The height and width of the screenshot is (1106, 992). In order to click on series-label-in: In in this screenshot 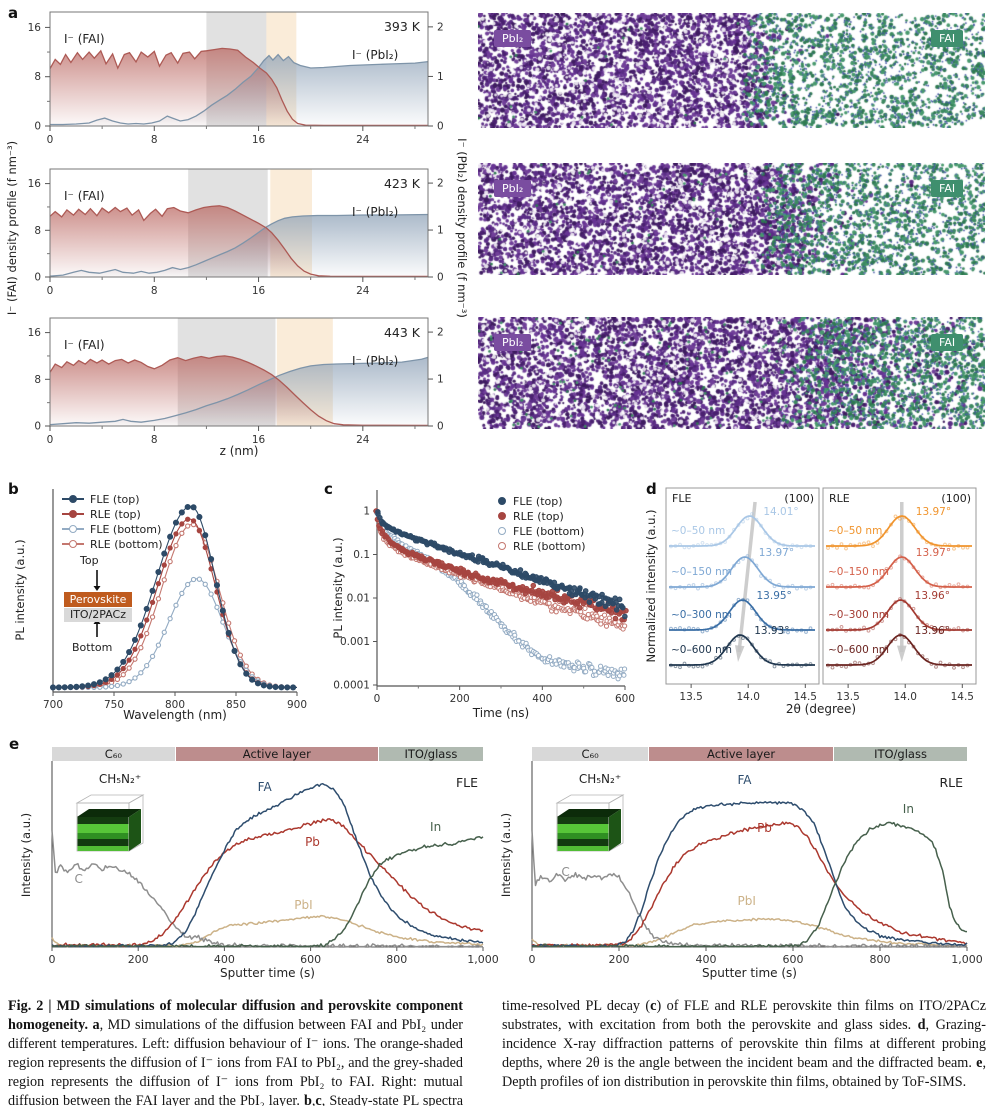, I will do `click(436, 826)`.